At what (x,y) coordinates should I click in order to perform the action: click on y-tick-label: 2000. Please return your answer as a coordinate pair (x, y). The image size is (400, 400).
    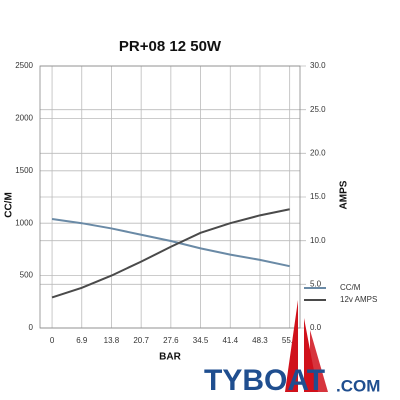
    Looking at the image, I should click on (24, 118).